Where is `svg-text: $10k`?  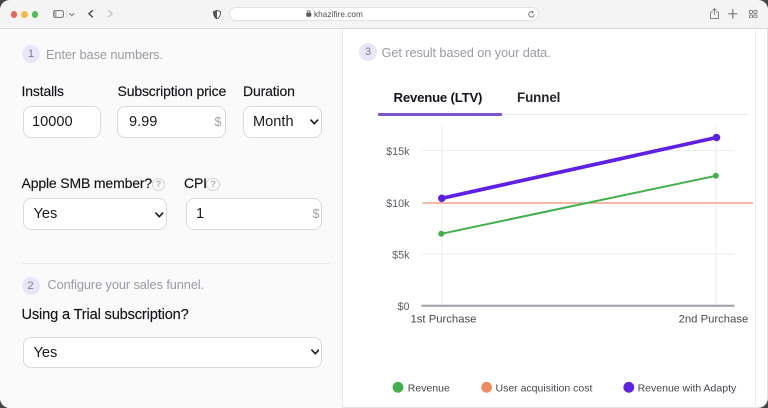
svg-text: $10k is located at coordinates (398, 204).